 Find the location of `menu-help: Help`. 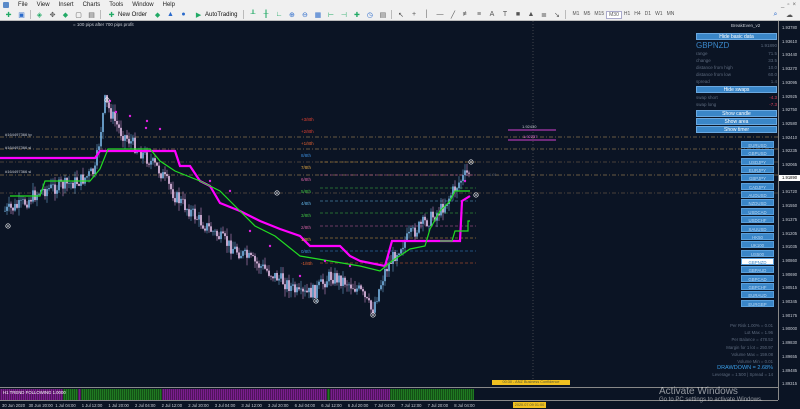

menu-help: Help is located at coordinates (168, 4).